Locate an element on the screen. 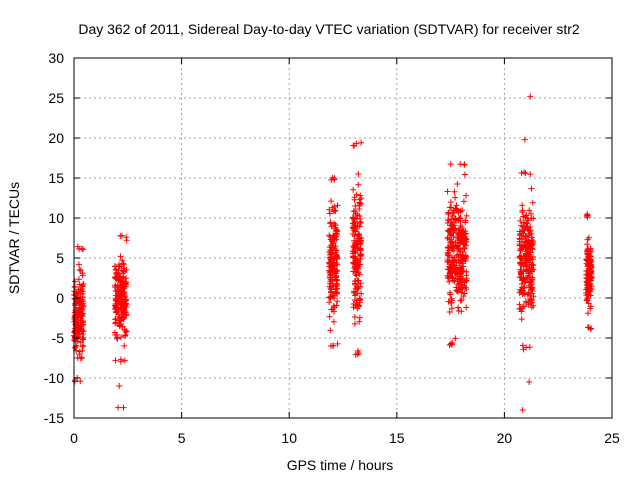 The image size is (640, 480). y-tick-label: -5 is located at coordinates (58, 338).